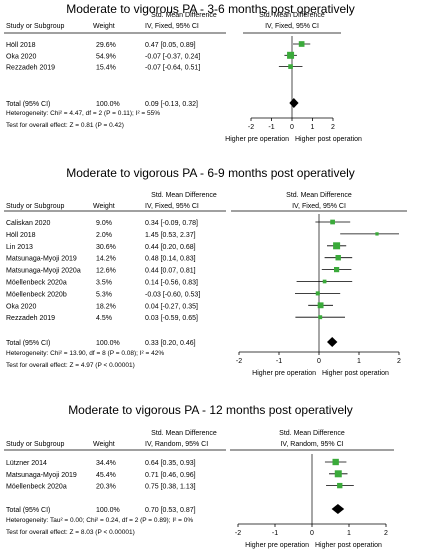  I want to click on study-ci: 0.64 [0.35, 0.93], so click(170, 463).